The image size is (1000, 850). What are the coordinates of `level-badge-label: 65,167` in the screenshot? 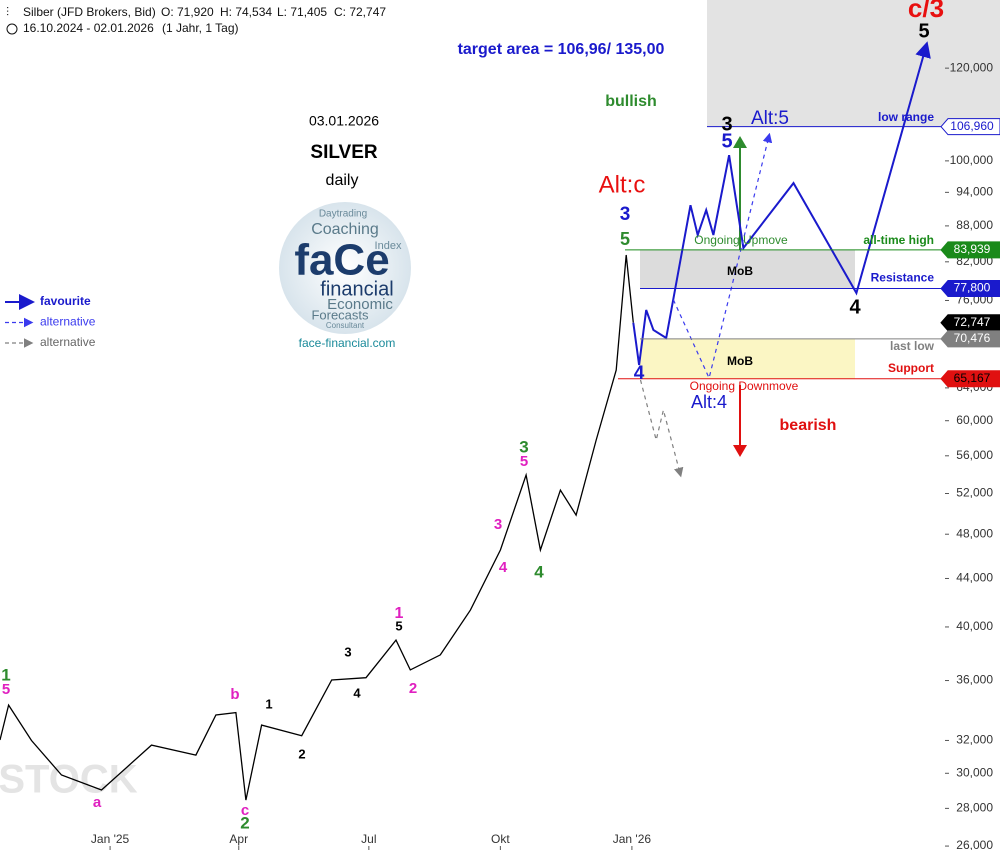 It's located at (972, 378).